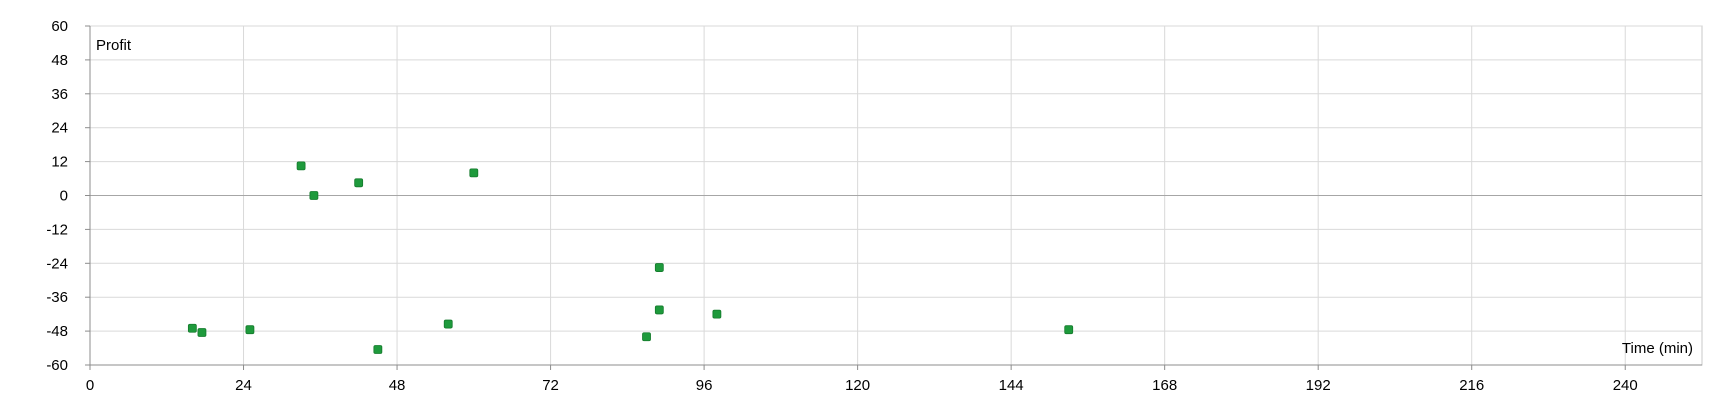 The image size is (1720, 400). Describe the element at coordinates (90, 385) in the screenshot. I see `x-tick-label: 0` at that location.